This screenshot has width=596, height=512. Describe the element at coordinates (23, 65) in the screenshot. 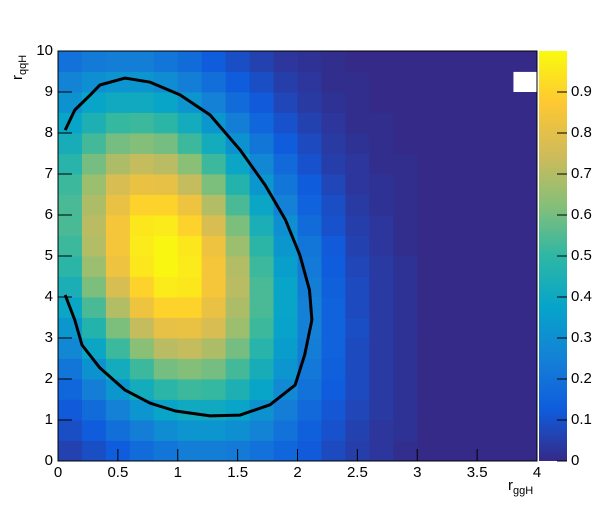

I see `y-label-sub: qqH` at that location.